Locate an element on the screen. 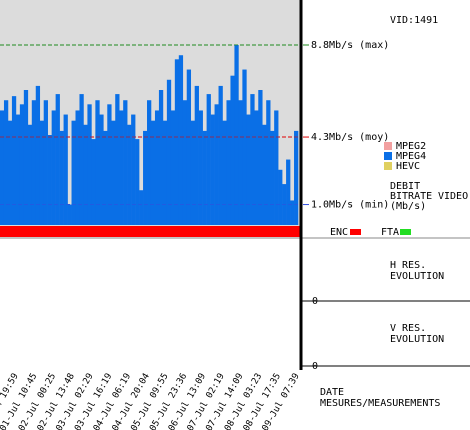  legend-label: HEVC is located at coordinates (408, 166).